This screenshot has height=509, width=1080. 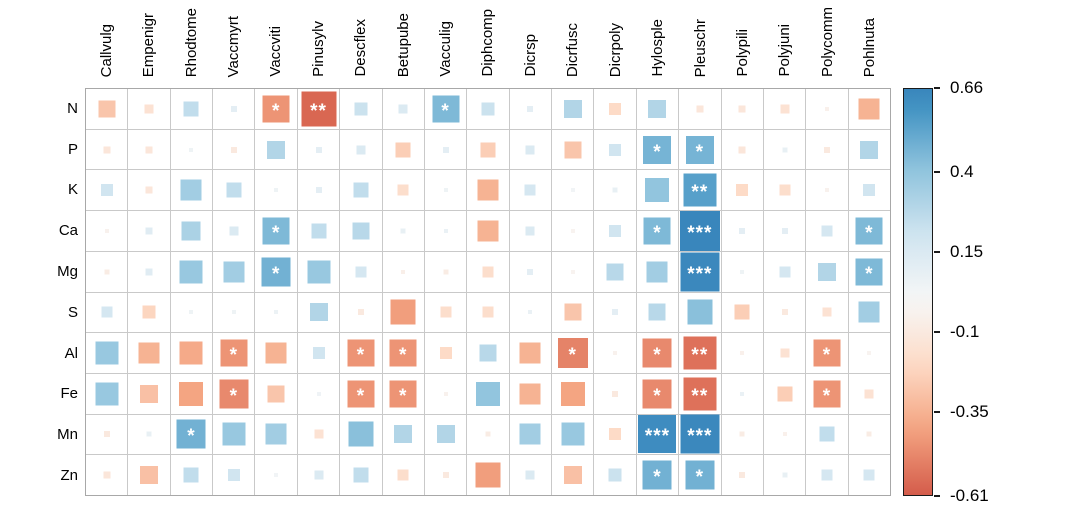 I want to click on matrix-cell: ***, so click(x=700, y=271).